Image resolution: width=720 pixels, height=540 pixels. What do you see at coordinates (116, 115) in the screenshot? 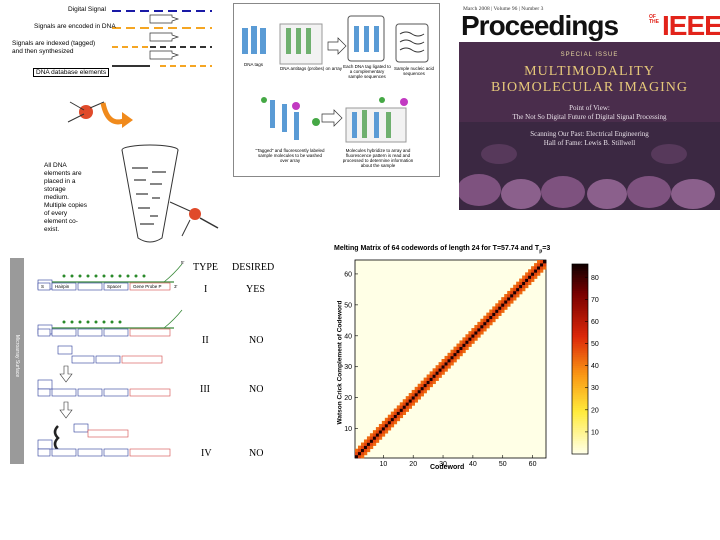
I see `curved-arrow-icon` at bounding box center [116, 115].